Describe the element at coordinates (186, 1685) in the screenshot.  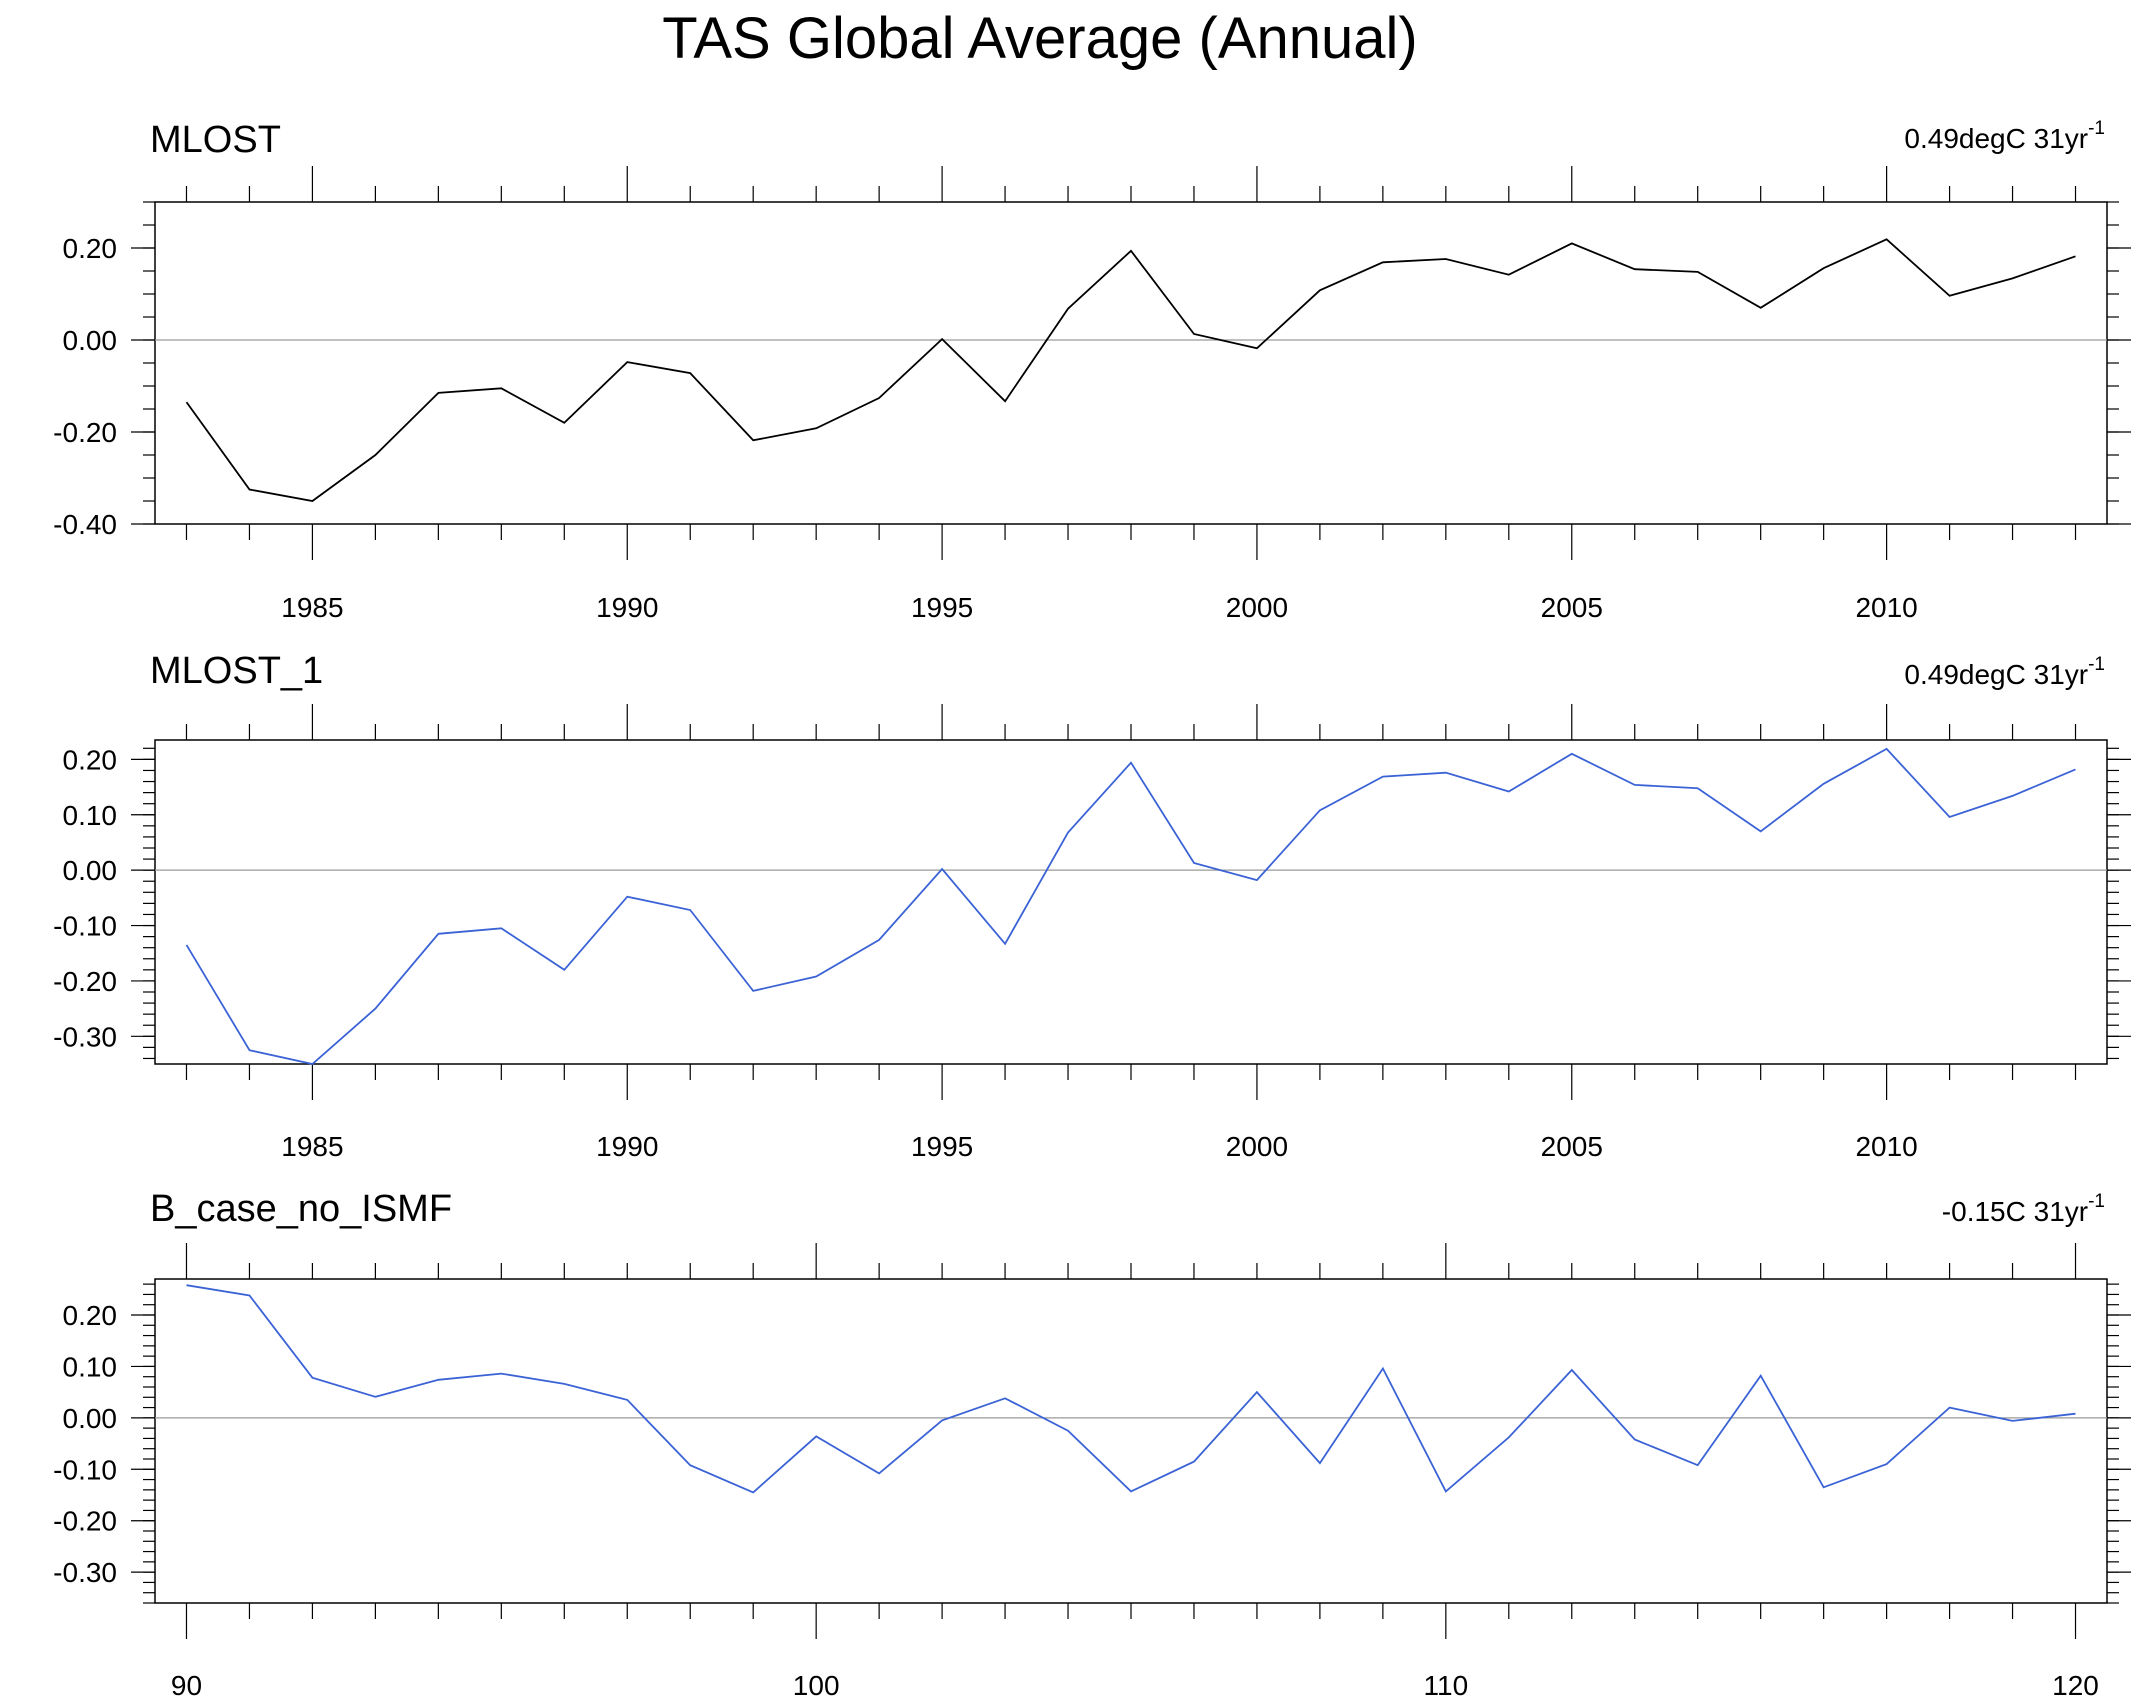
I see `x-tick-label: 90` at that location.